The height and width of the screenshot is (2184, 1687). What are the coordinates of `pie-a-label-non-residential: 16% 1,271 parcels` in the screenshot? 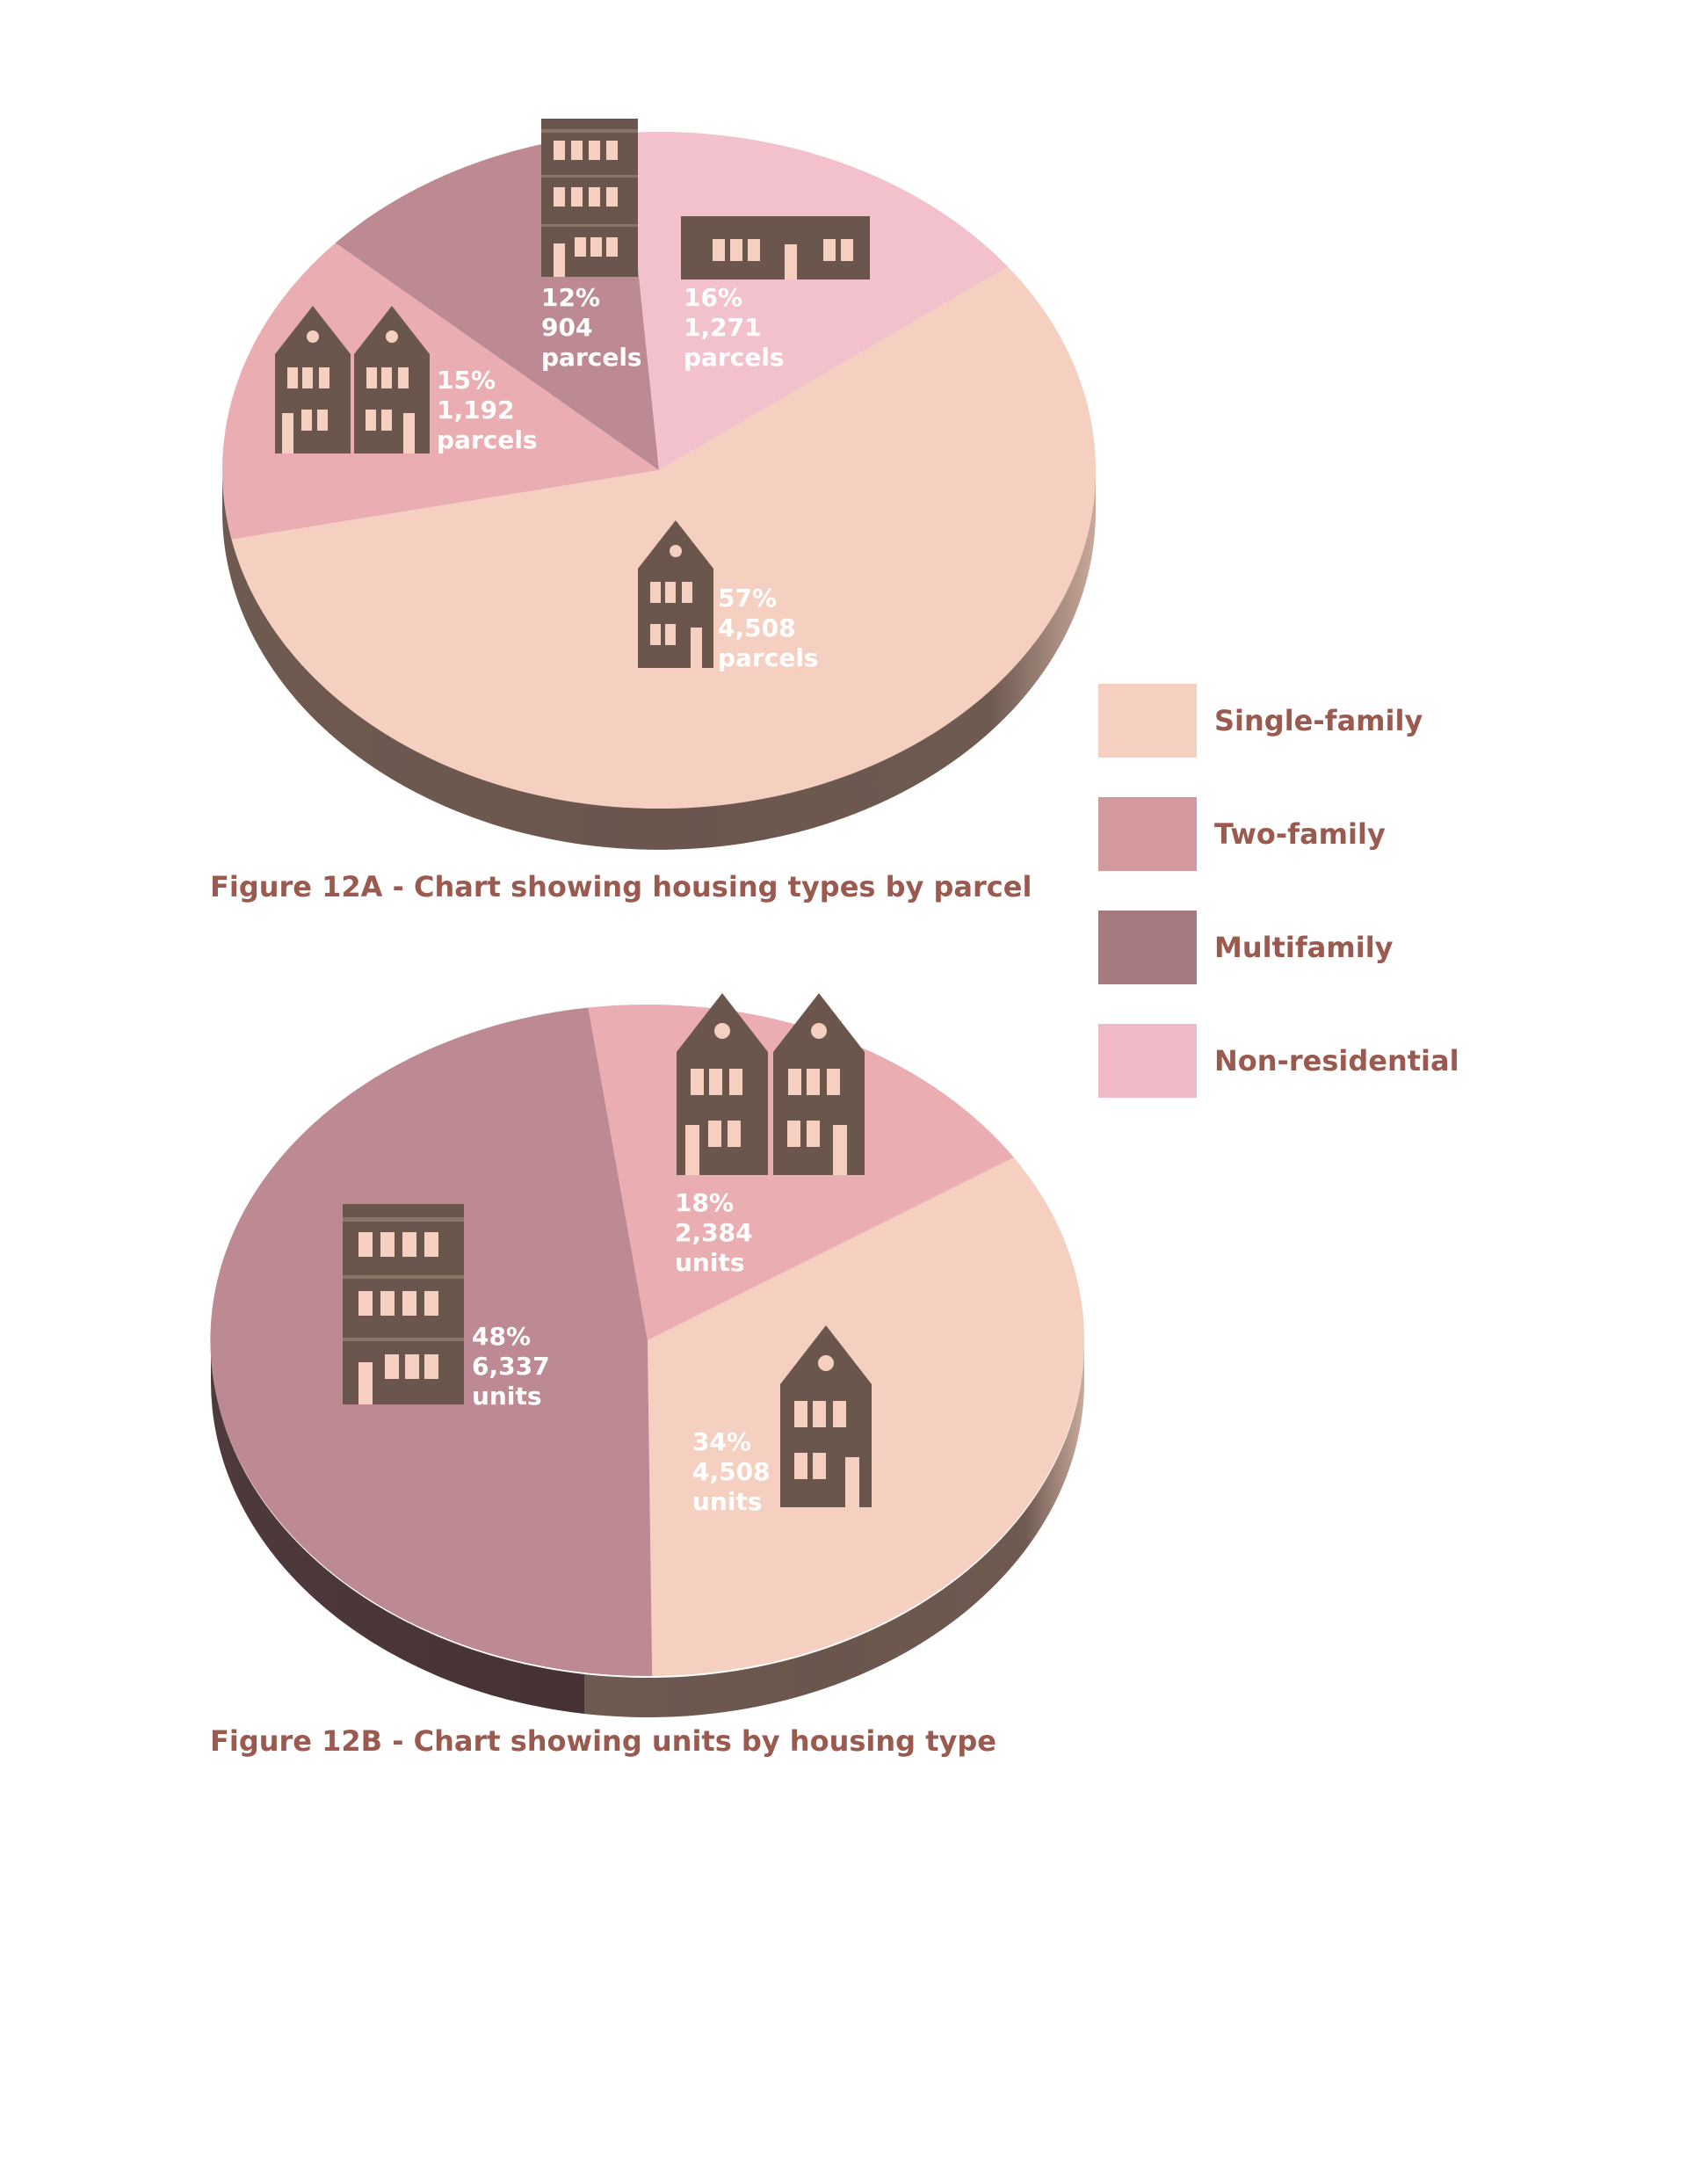 It's located at (734, 327).